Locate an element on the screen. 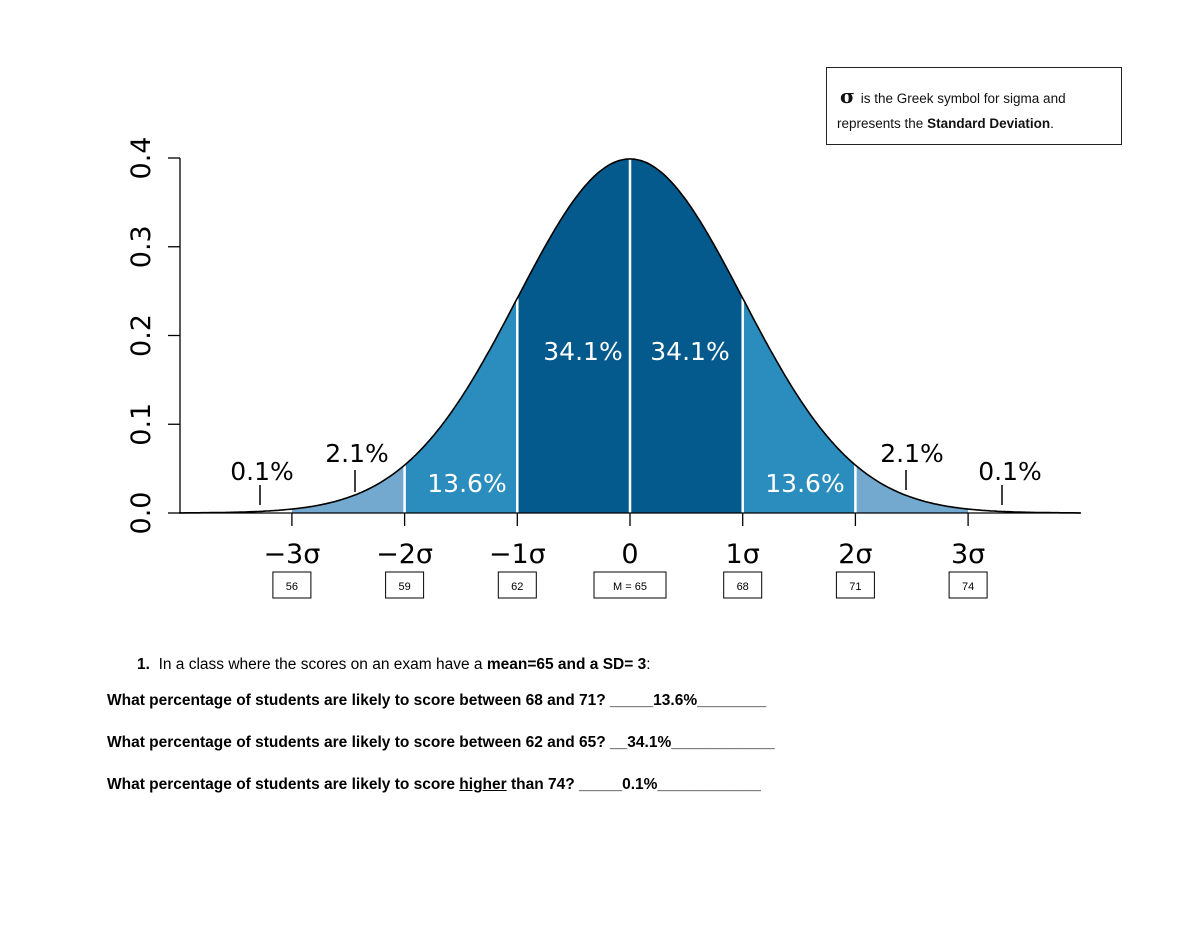  score-label: 71 is located at coordinates (855, 587).